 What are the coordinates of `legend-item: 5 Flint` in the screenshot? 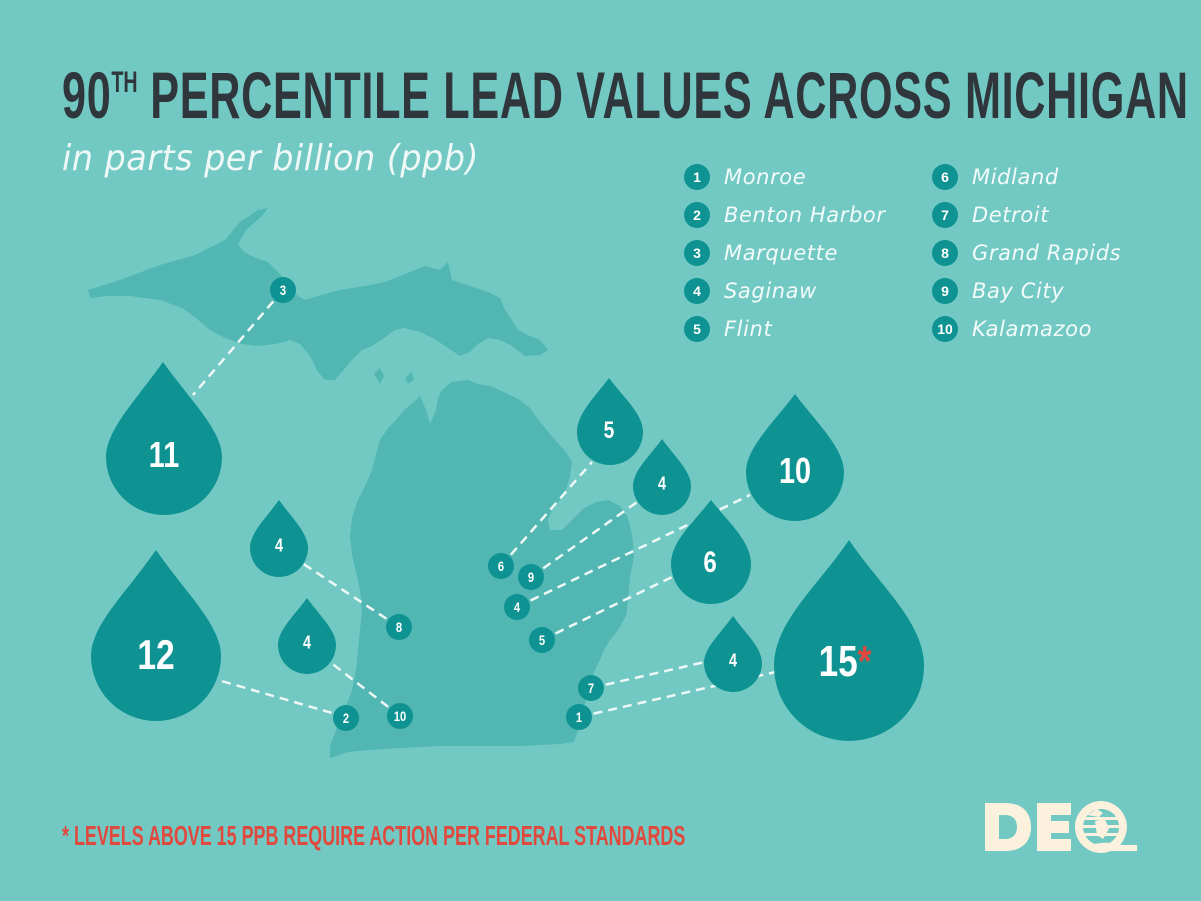 It's located at (728, 329).